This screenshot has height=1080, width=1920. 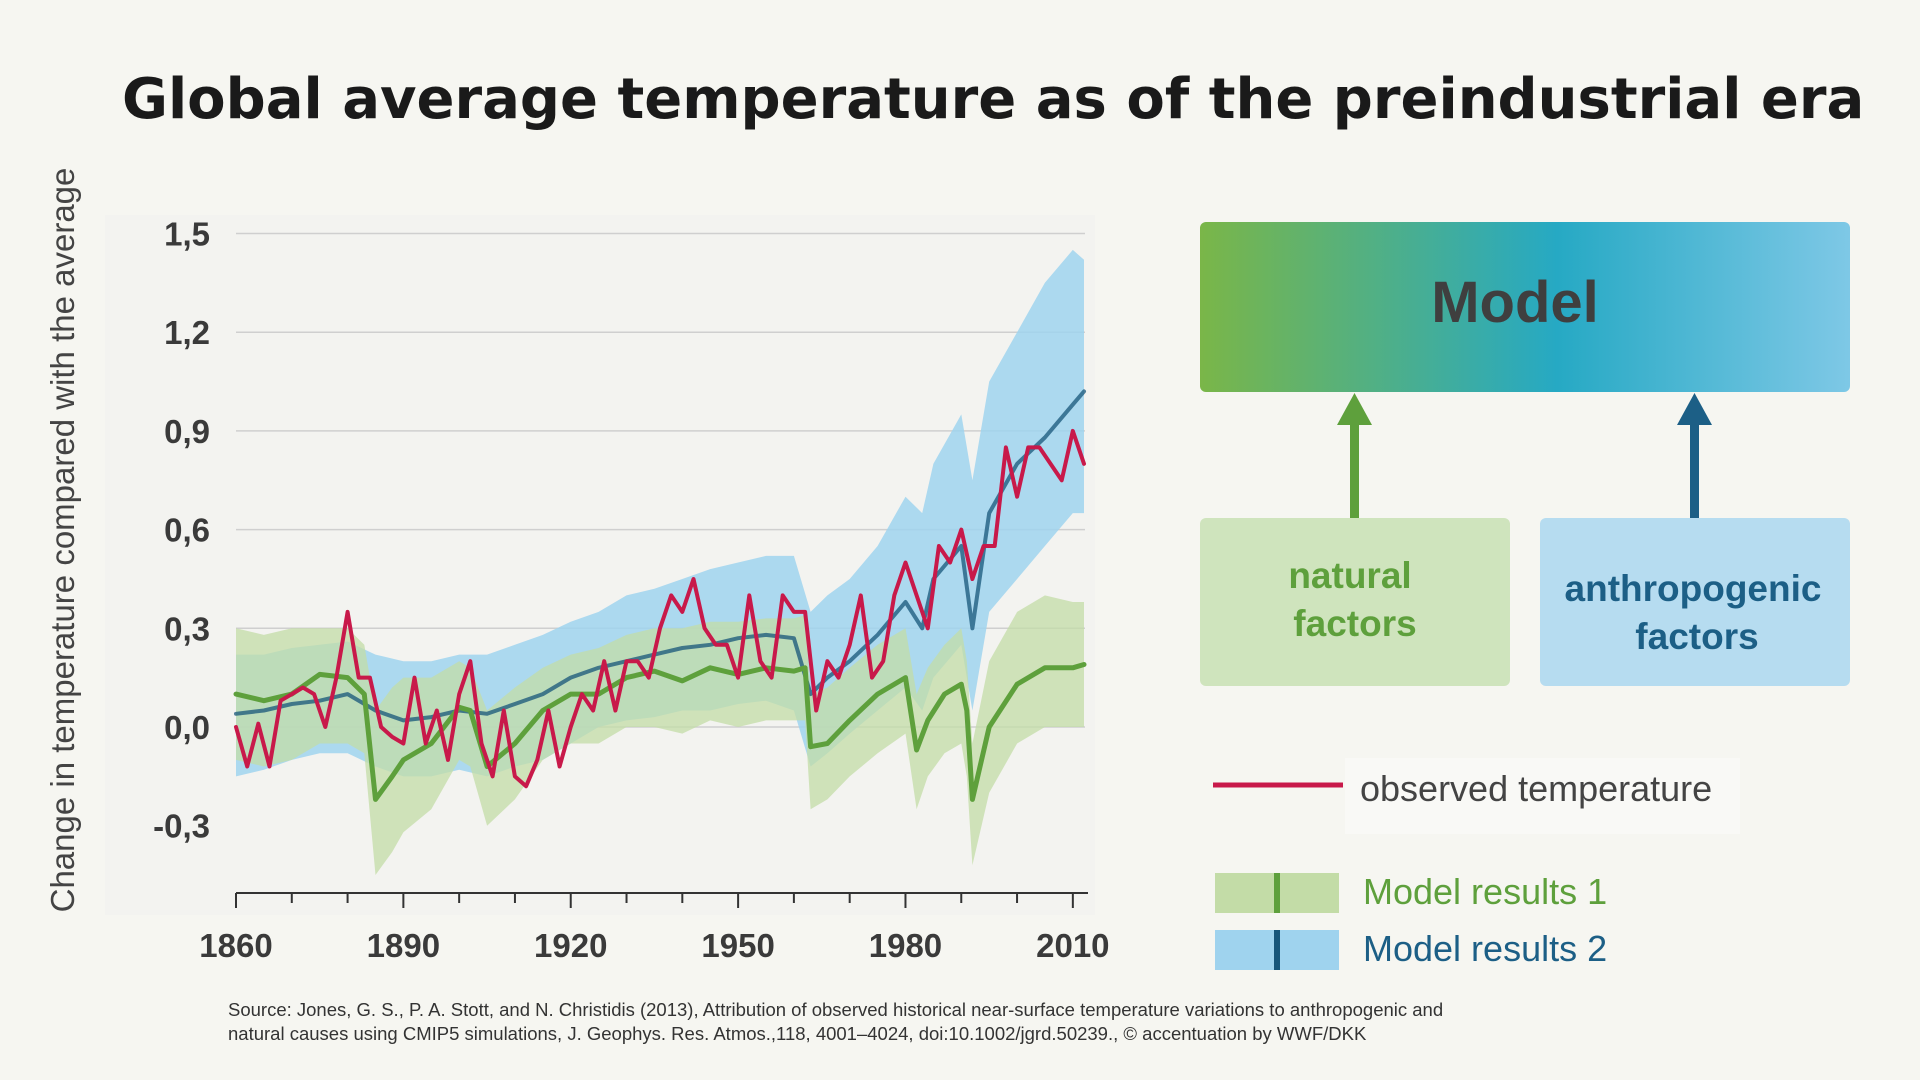 What do you see at coordinates (1536, 788) in the screenshot?
I see `legend-observed-label: observed temperature` at bounding box center [1536, 788].